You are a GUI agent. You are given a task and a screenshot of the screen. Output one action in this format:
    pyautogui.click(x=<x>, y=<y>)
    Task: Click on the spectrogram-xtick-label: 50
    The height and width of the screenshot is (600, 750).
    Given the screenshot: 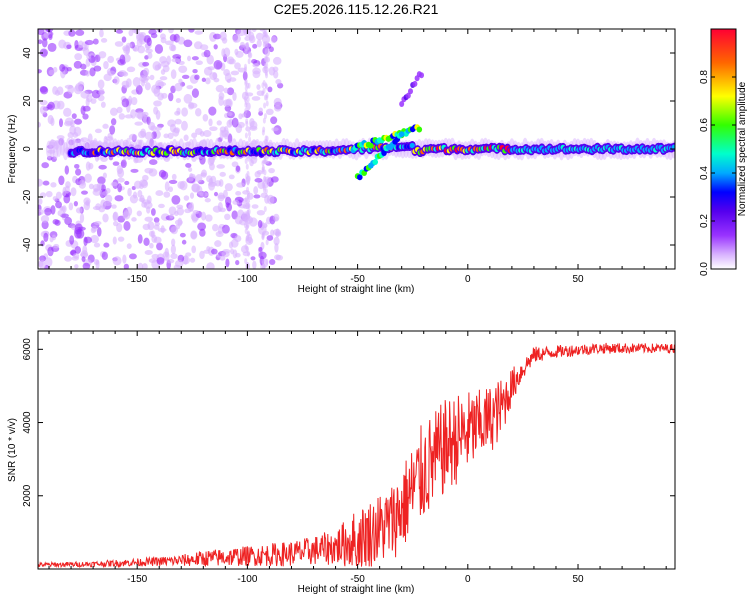 What is the action you would take?
    pyautogui.click(x=578, y=279)
    